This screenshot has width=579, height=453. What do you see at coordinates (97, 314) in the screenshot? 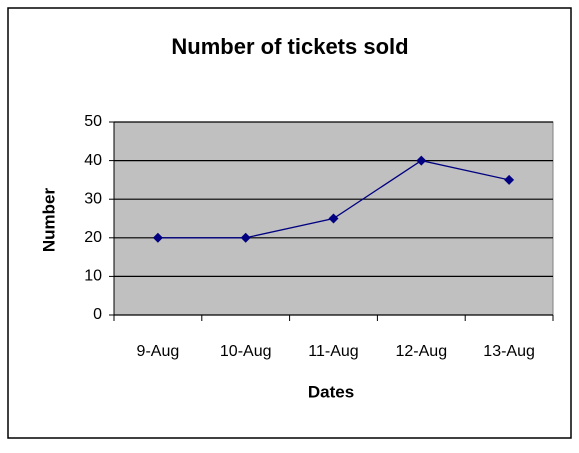
I see `y-tick-label: 0` at bounding box center [97, 314].